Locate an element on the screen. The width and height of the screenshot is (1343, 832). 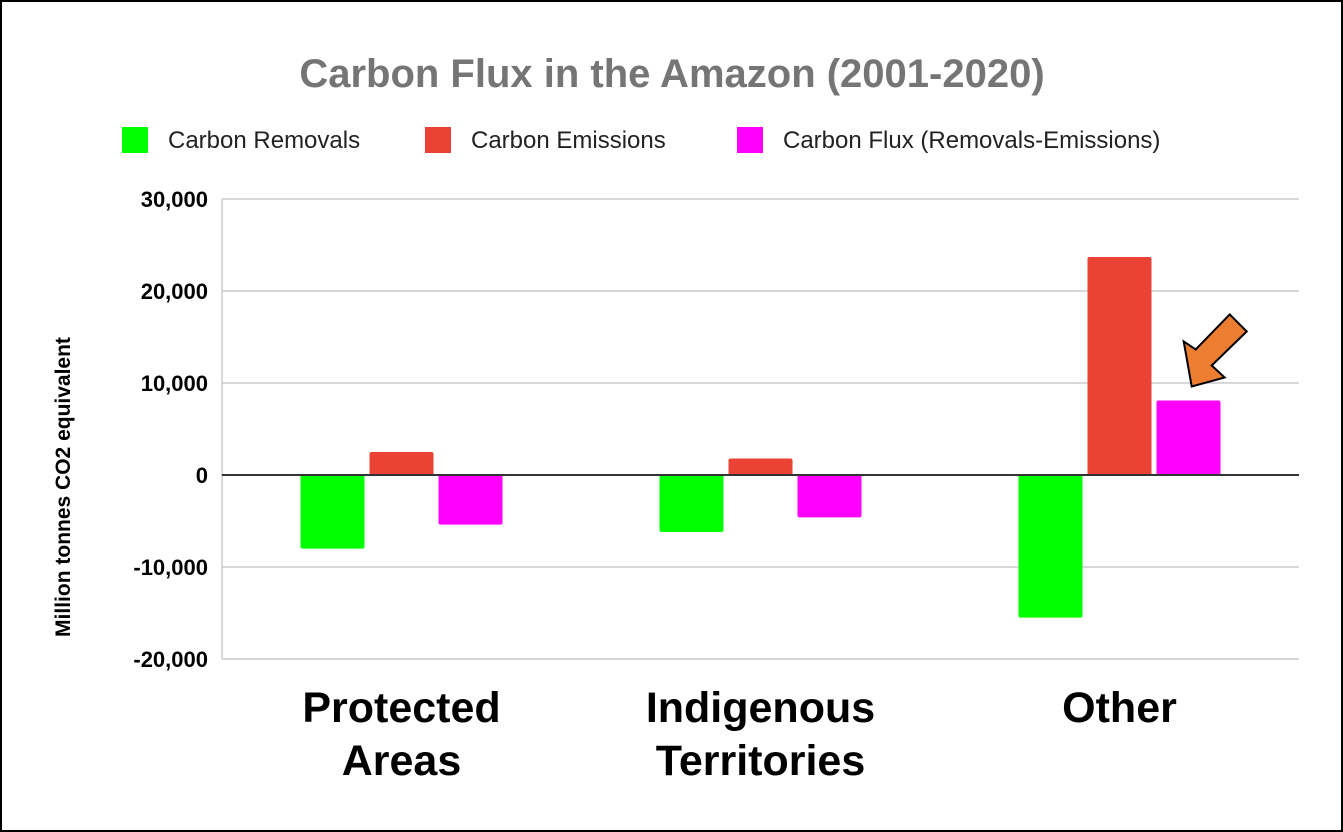
y-tick-label: -20,000 is located at coordinates (170, 659).